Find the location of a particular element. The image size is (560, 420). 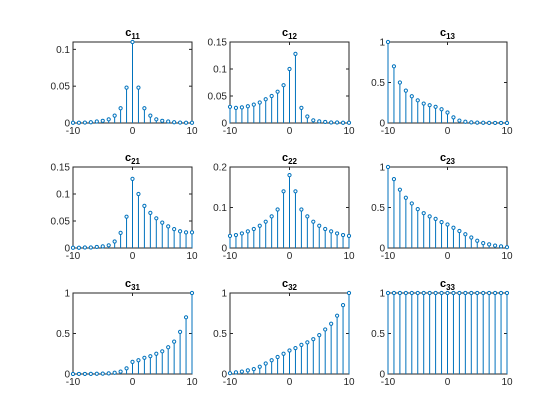

subplot-title-subscript: 23 is located at coordinates (450, 161).